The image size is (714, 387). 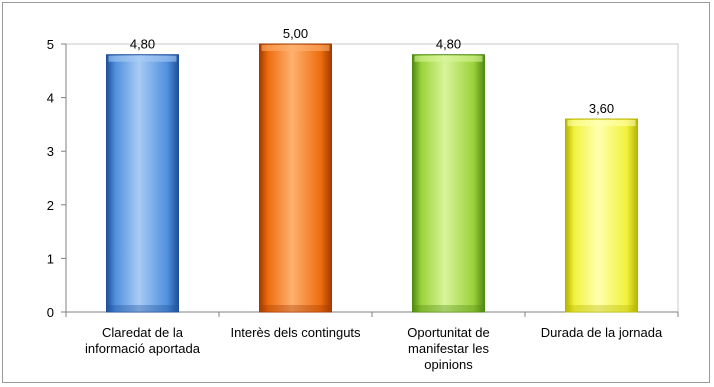 I want to click on x-tick-label: Interès dels continguts, so click(x=295, y=332).